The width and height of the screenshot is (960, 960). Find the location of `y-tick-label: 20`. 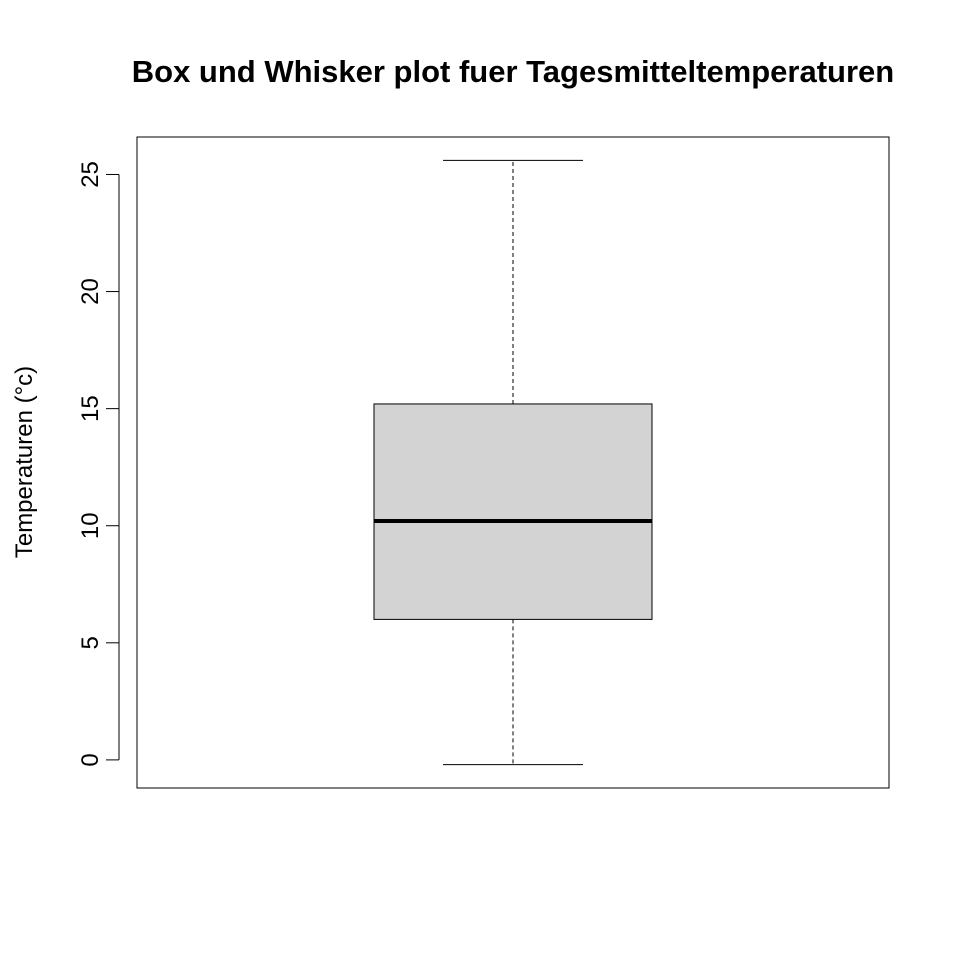

y-tick-label: 20 is located at coordinates (90, 291).